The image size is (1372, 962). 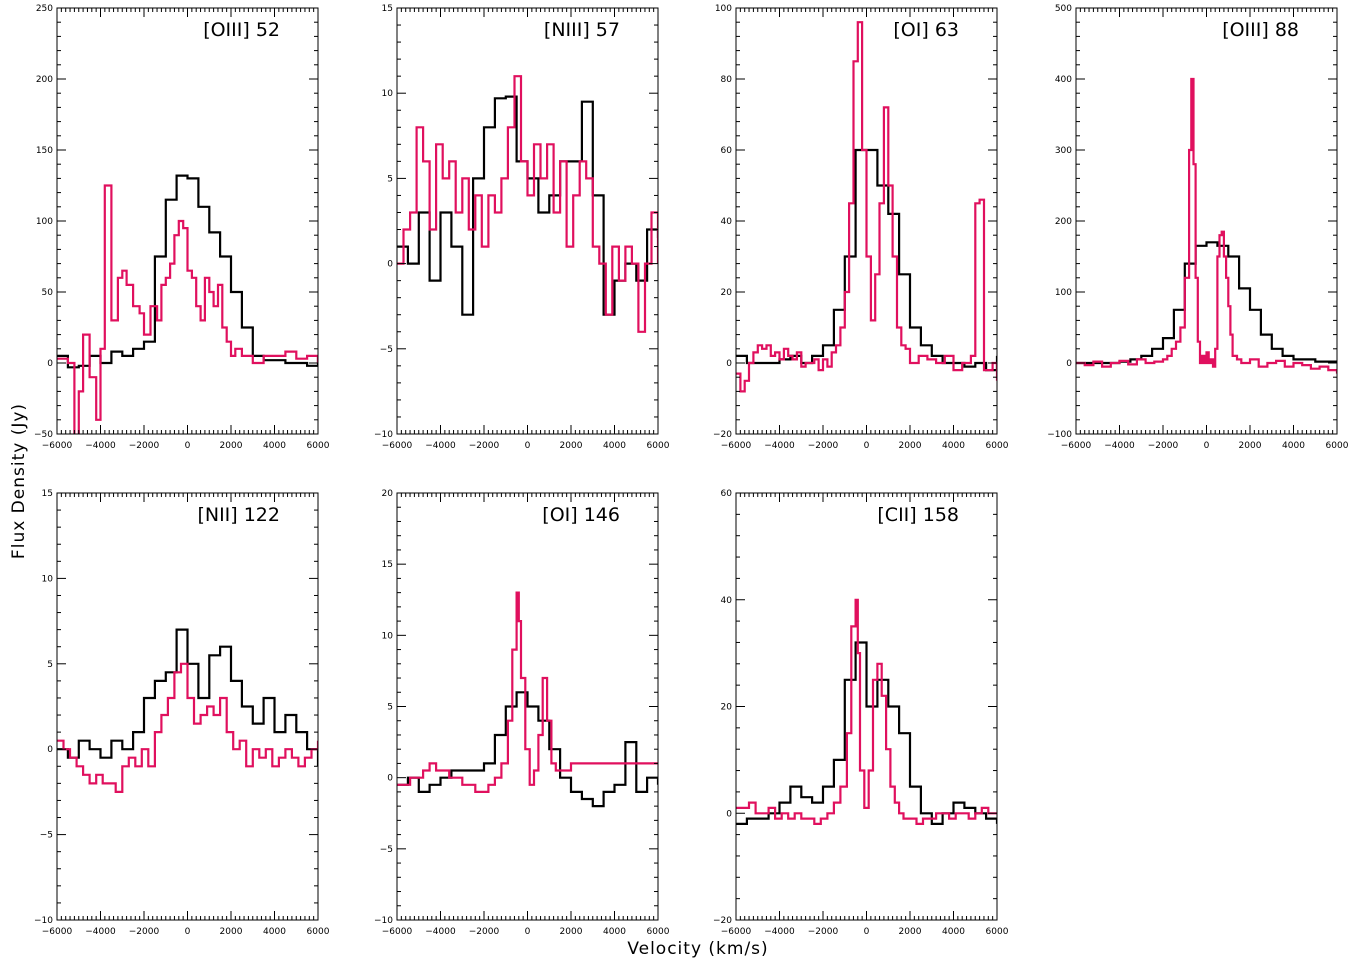 What do you see at coordinates (44, 9) in the screenshot?
I see `y-tick-label: 250` at bounding box center [44, 9].